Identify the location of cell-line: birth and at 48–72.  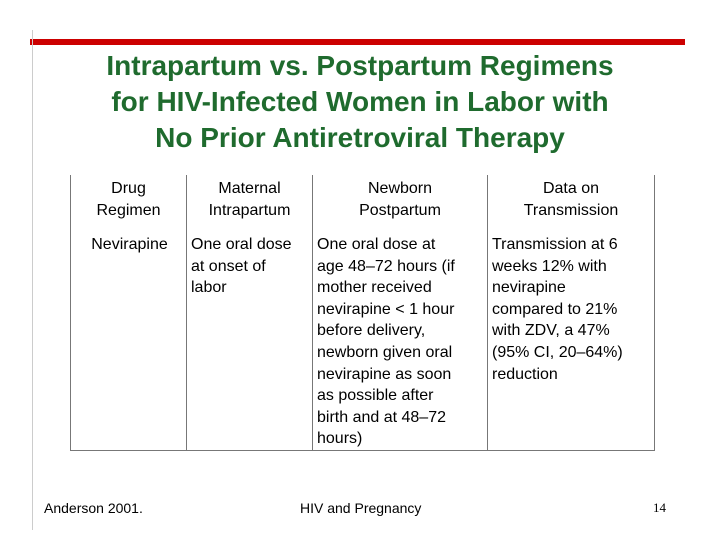
(381, 417).